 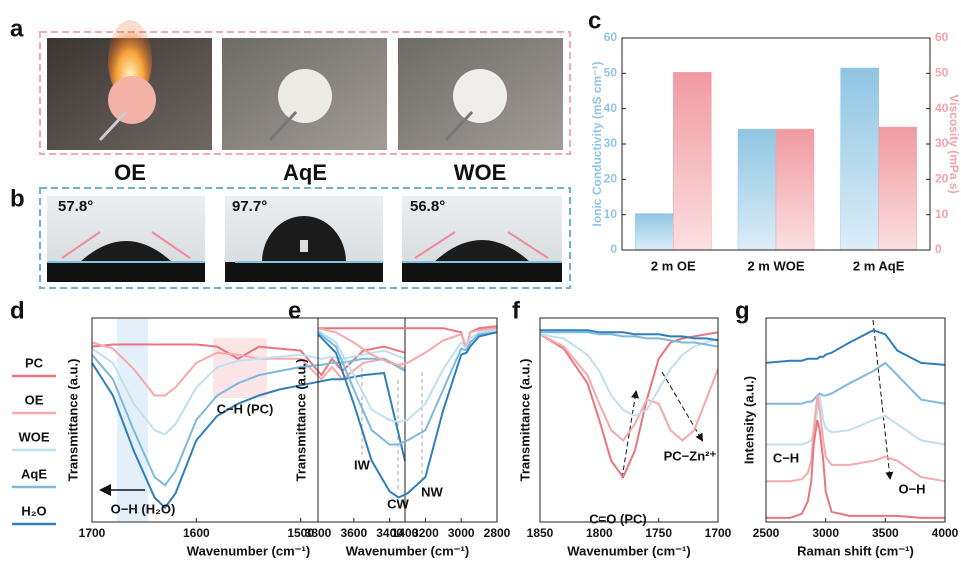 What do you see at coordinates (17, 310) in the screenshot?
I see `panel-letter: d` at bounding box center [17, 310].